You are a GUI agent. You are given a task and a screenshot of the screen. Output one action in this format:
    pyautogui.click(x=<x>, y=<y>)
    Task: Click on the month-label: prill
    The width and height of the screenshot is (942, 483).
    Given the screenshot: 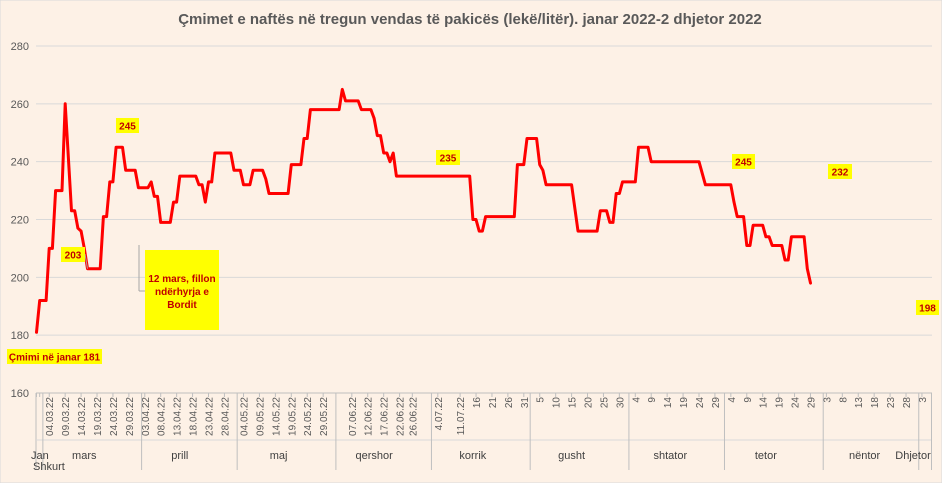 What is the action you would take?
    pyautogui.click(x=179, y=456)
    